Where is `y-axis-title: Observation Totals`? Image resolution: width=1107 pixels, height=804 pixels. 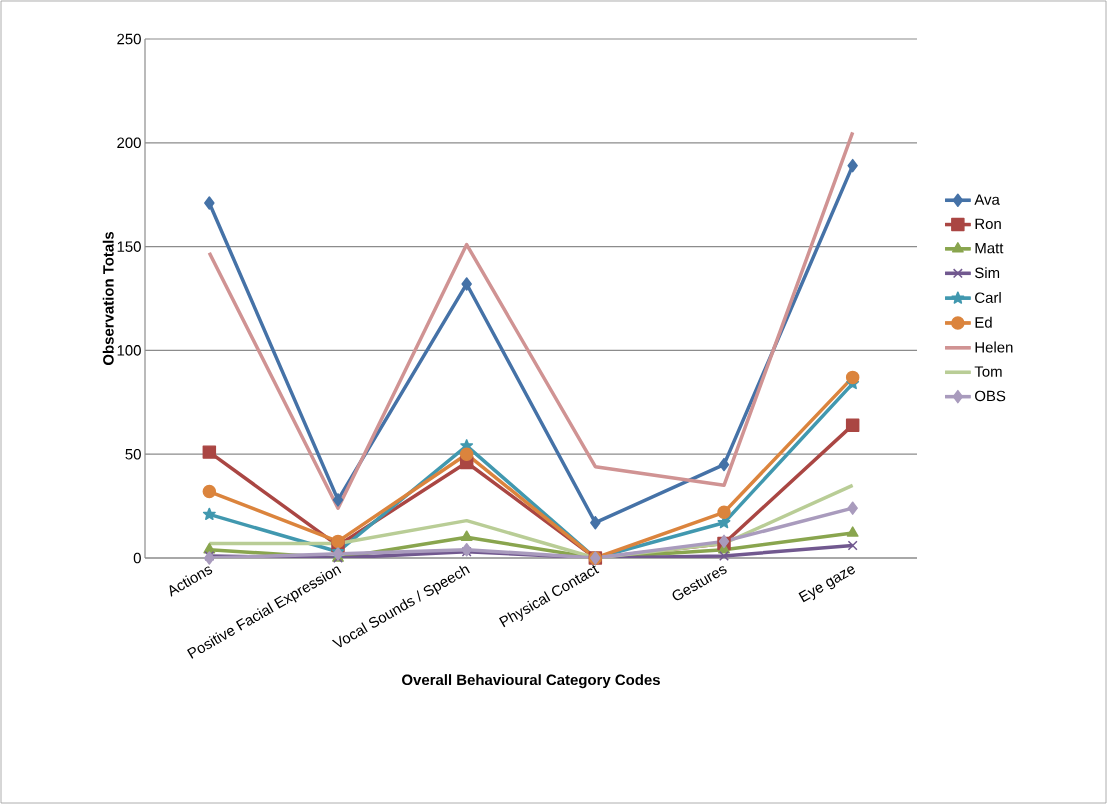 y-axis-title: Observation Totals is located at coordinates (108, 298).